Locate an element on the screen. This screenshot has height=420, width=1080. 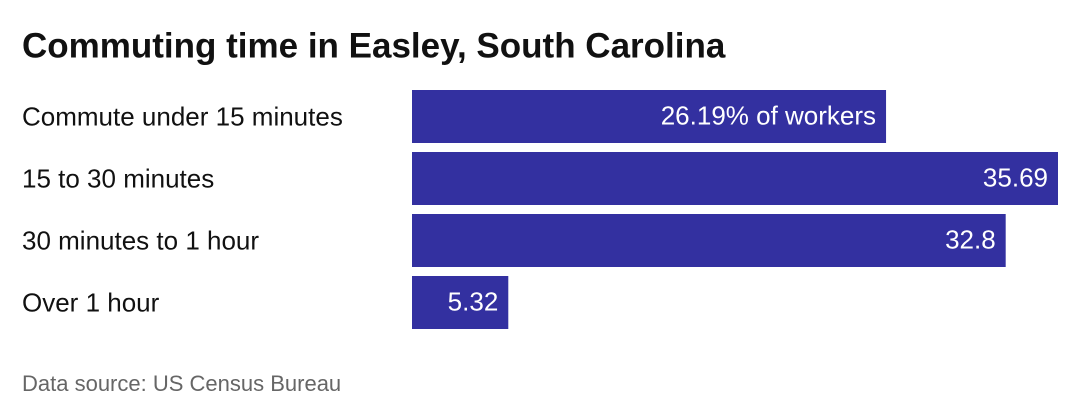
category-label: Commute under 15 minutes is located at coordinates (182, 116).